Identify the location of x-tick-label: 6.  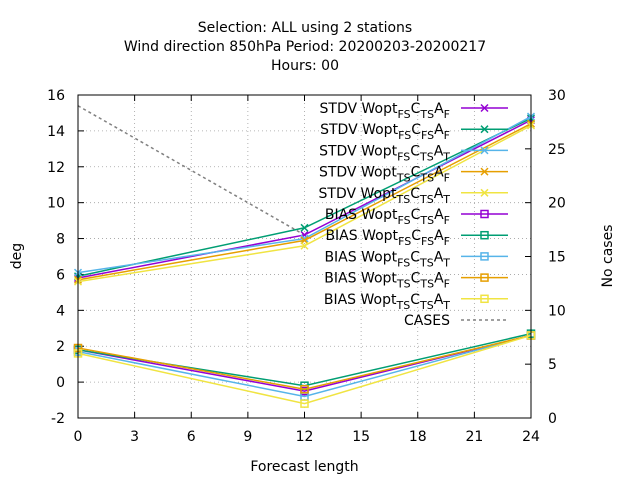
(191, 437).